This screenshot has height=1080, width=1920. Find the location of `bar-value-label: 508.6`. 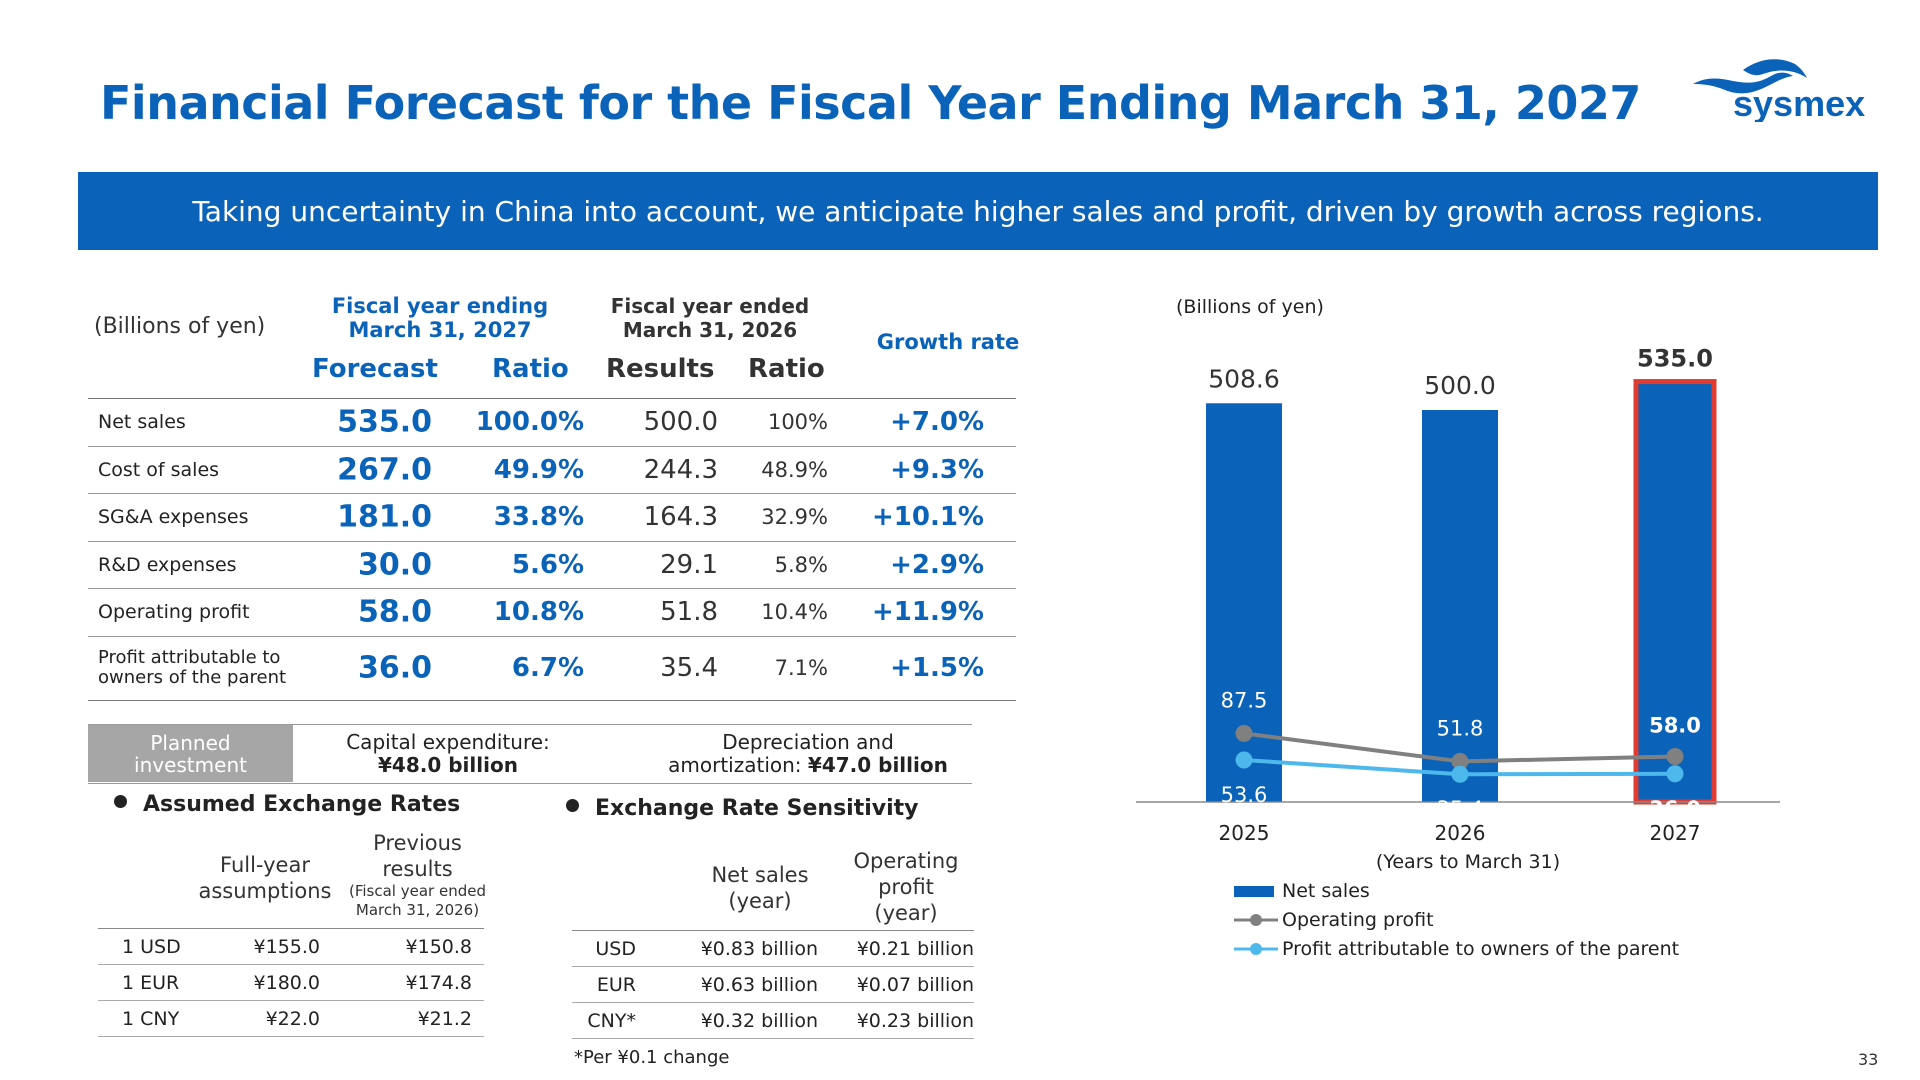

bar-value-label: 508.6 is located at coordinates (1244, 378).